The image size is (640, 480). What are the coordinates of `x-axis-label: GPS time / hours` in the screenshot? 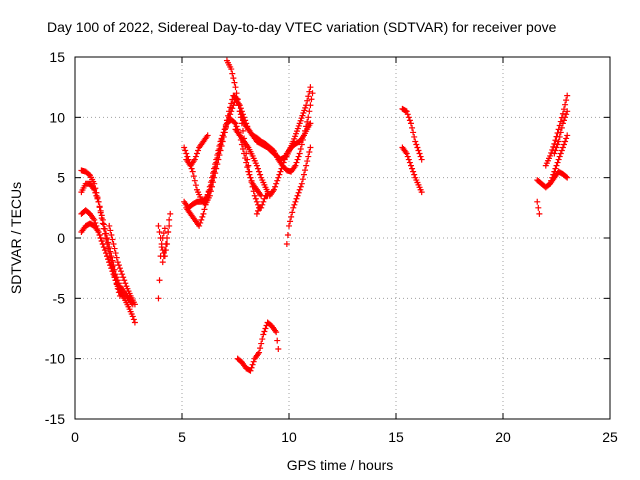 It's located at (340, 465).